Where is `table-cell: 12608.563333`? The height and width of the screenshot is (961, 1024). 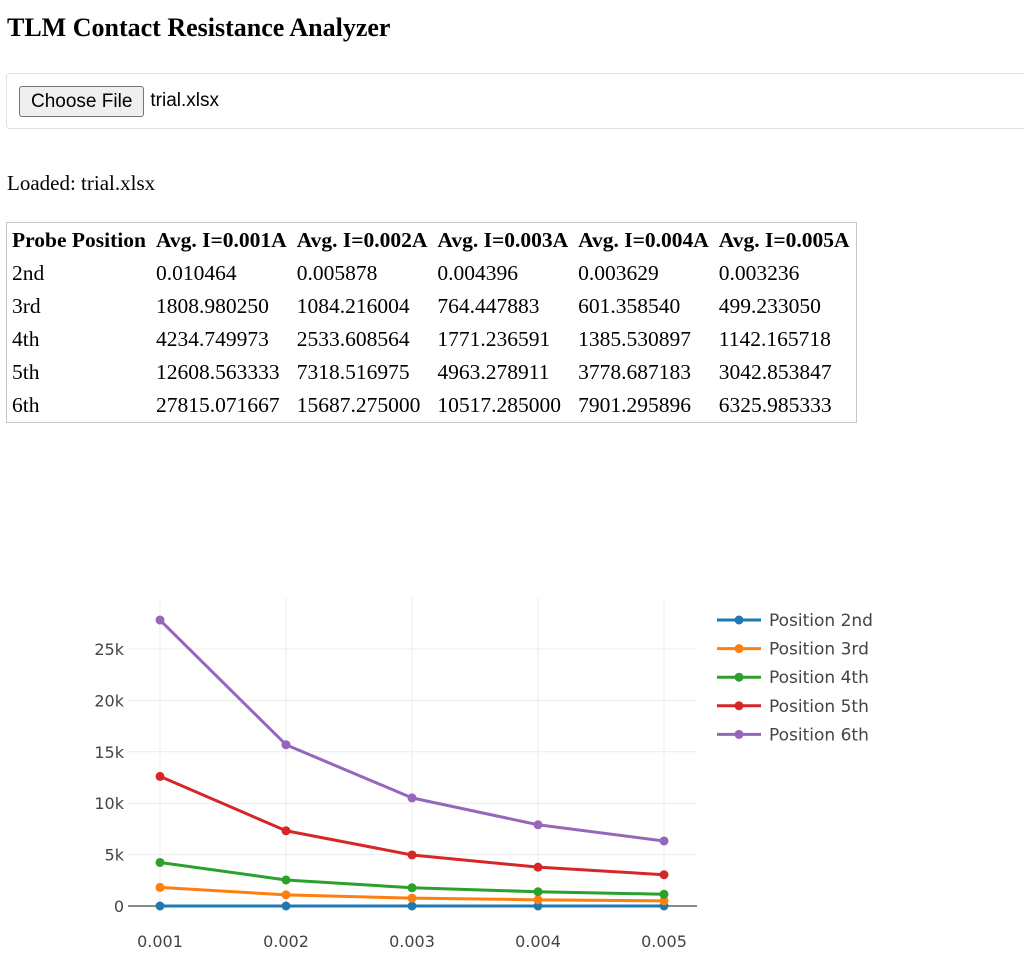 table-cell: 12608.563333 is located at coordinates (217, 372).